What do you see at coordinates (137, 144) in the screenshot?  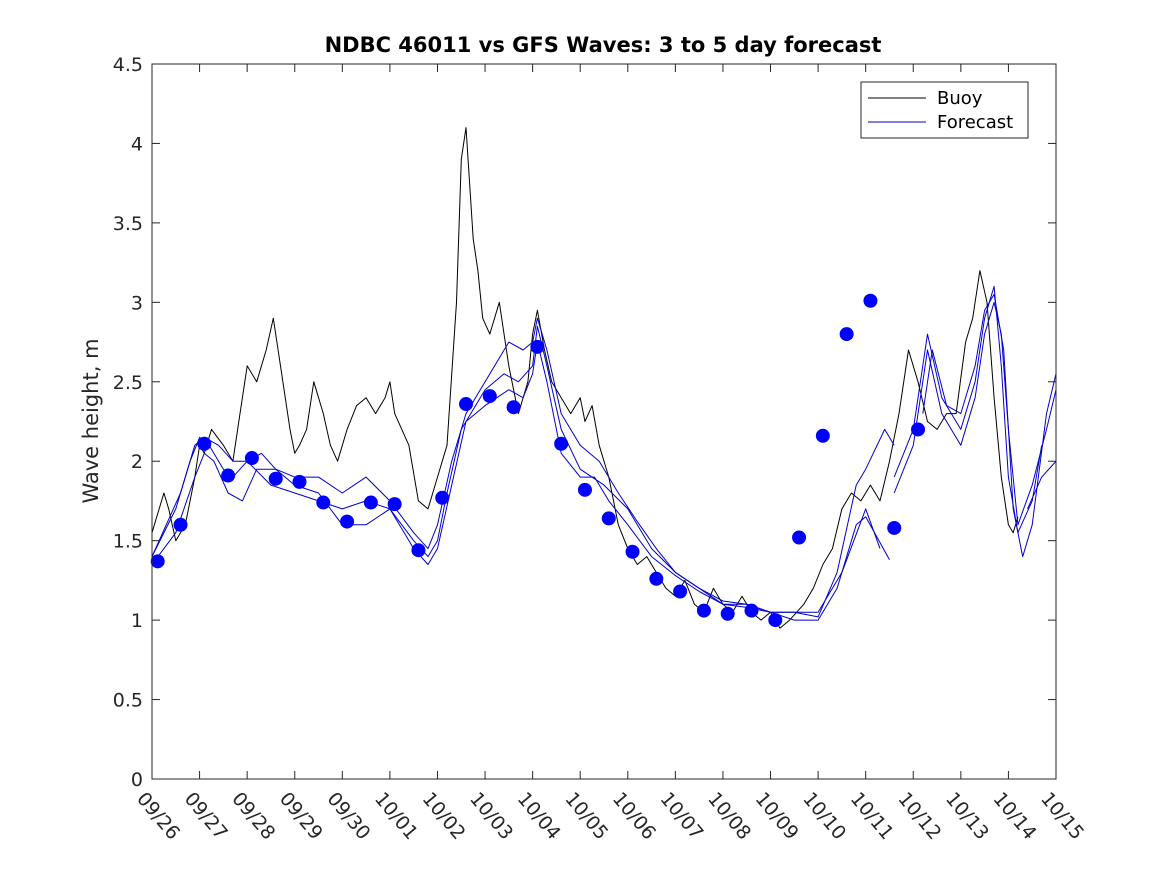 I see `y-tick-label: 4` at bounding box center [137, 144].